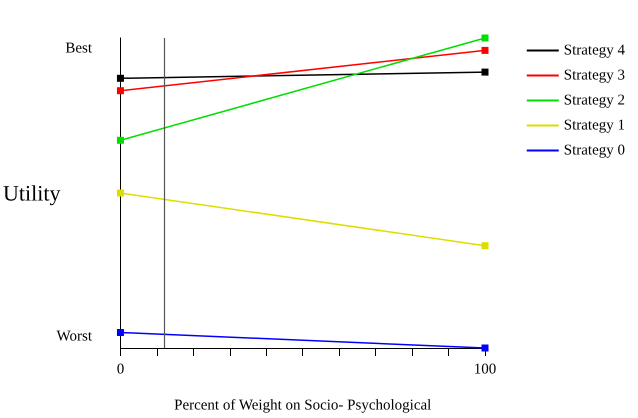 The height and width of the screenshot is (418, 638). I want to click on legend-label: Strategy 3, so click(595, 76).